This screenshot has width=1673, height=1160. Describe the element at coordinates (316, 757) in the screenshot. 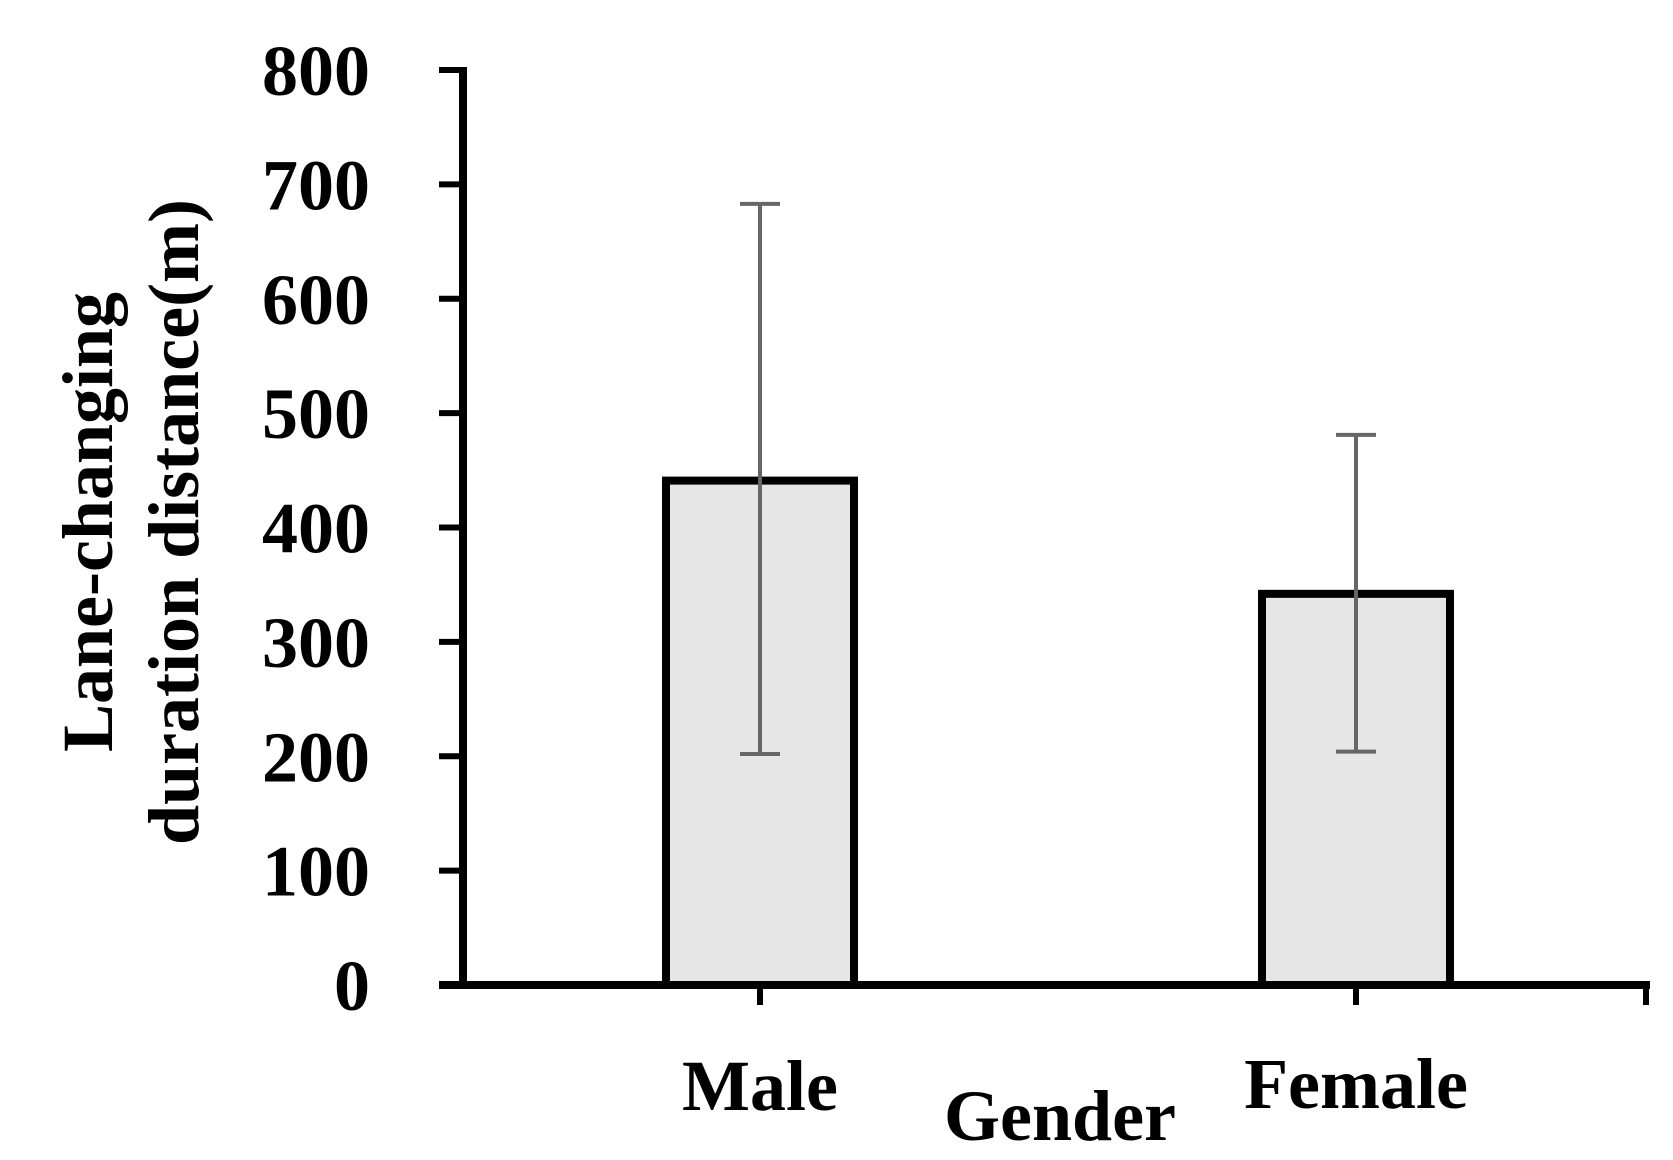

I see `y-tick-label: 200` at that location.